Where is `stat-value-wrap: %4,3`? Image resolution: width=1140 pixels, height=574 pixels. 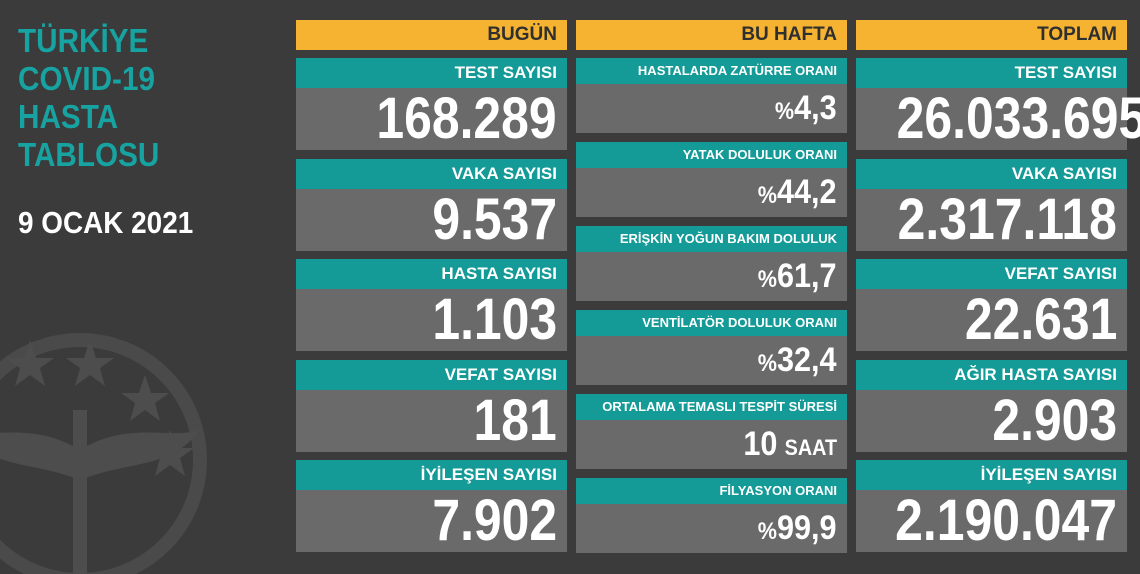 stat-value-wrap: %4,3 is located at coordinates (806, 111).